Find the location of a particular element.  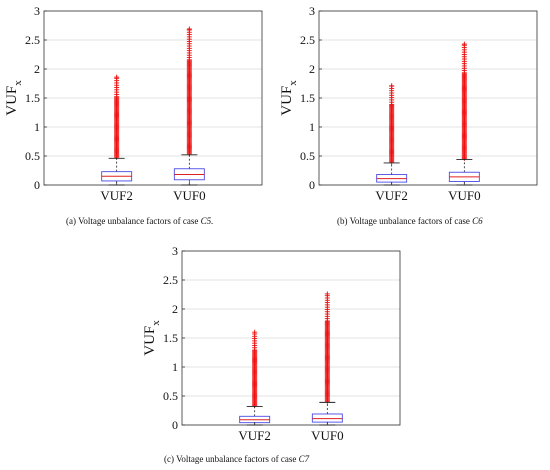

caption-label: (c) is located at coordinates (169, 459).